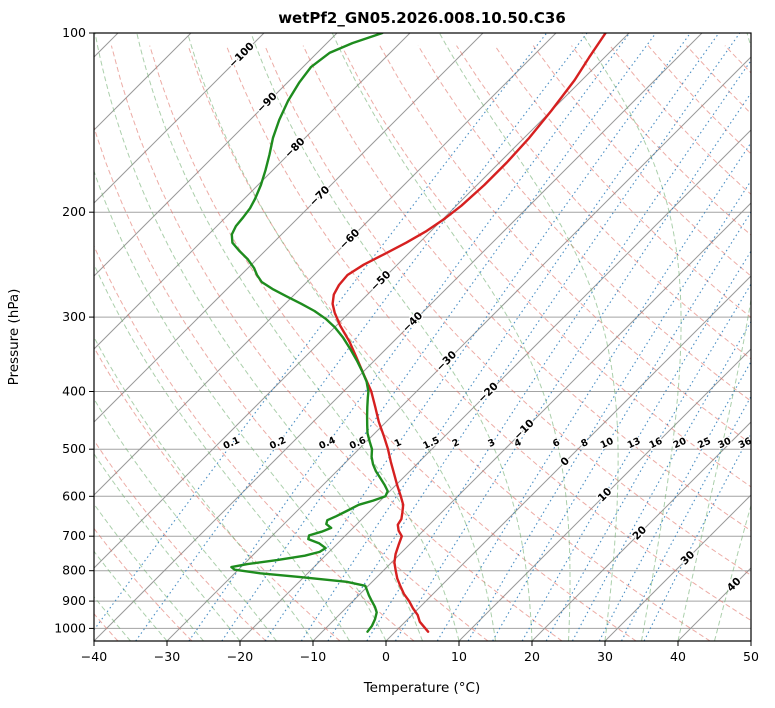  Describe the element at coordinates (74, 330) in the screenshot. I see `y-axis: 100 200 300 400 500 600 700 800 900 1000` at that location.